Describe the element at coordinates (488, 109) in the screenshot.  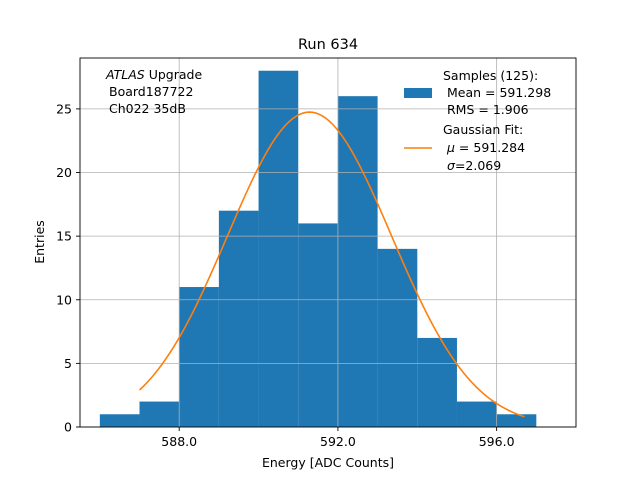
I see `legend-samples-rms: RMS = 1.906` at that location.